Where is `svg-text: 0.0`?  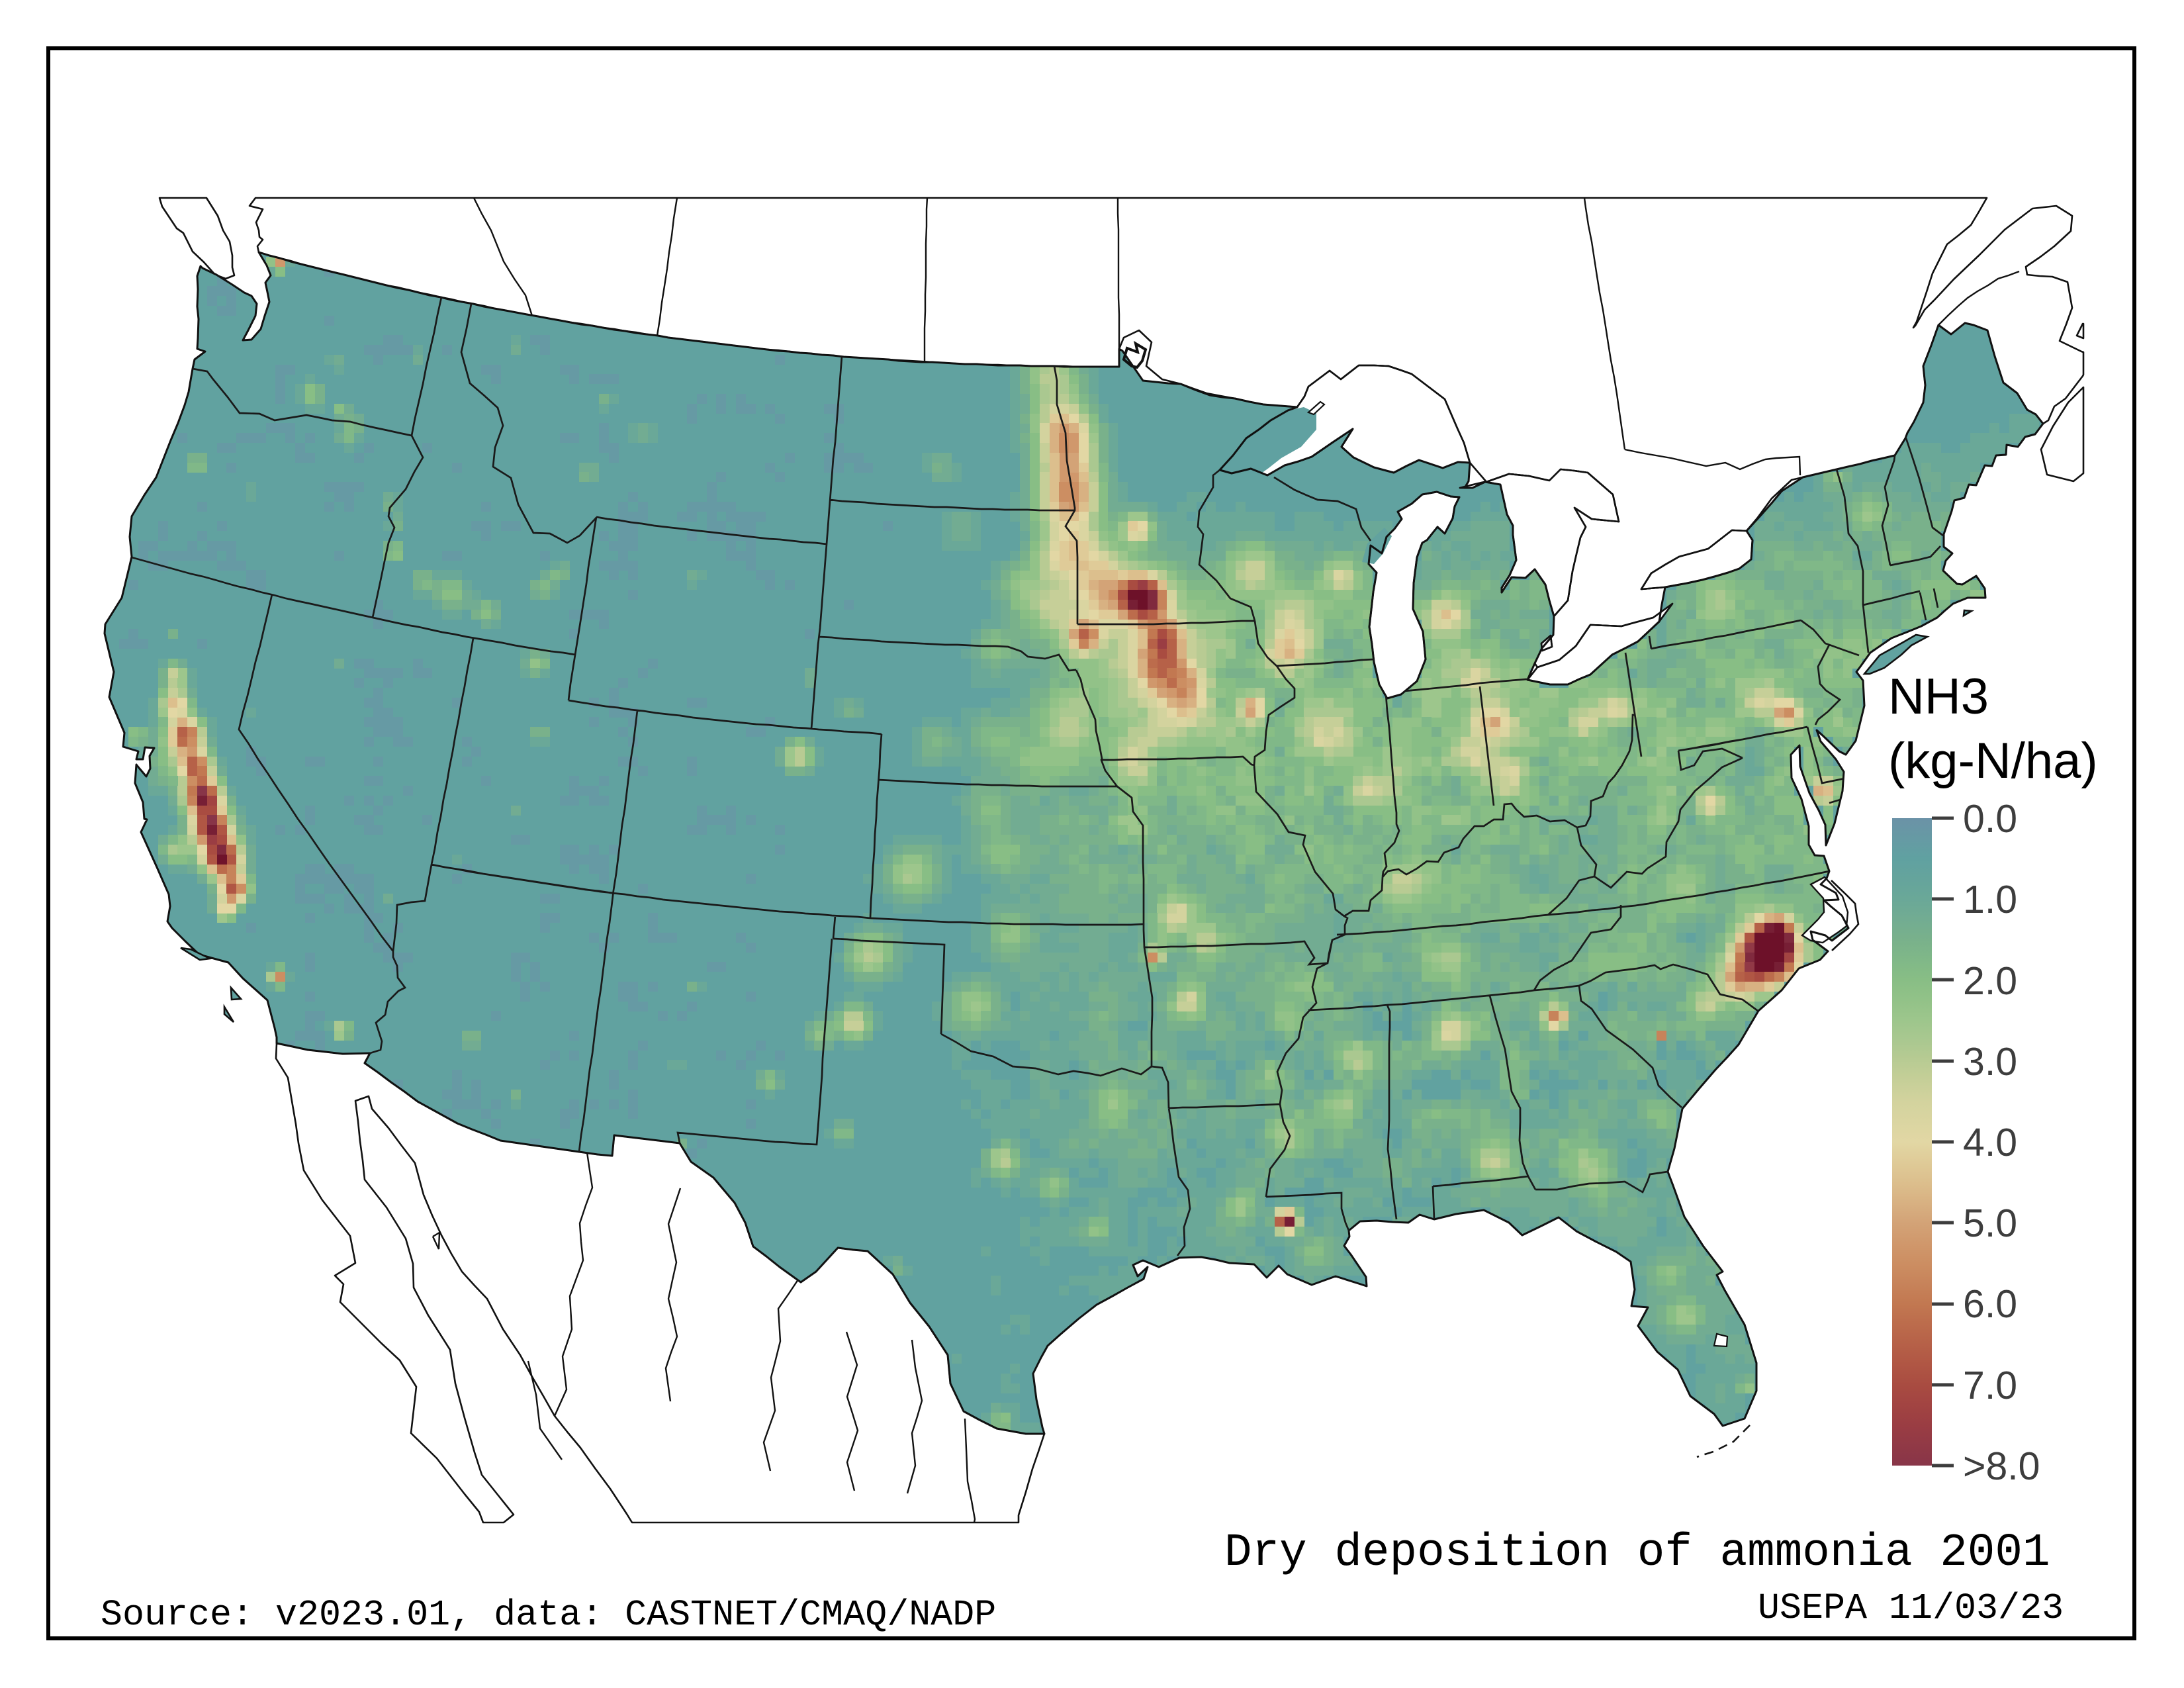
svg-text: 0.0 is located at coordinates (1990, 819).